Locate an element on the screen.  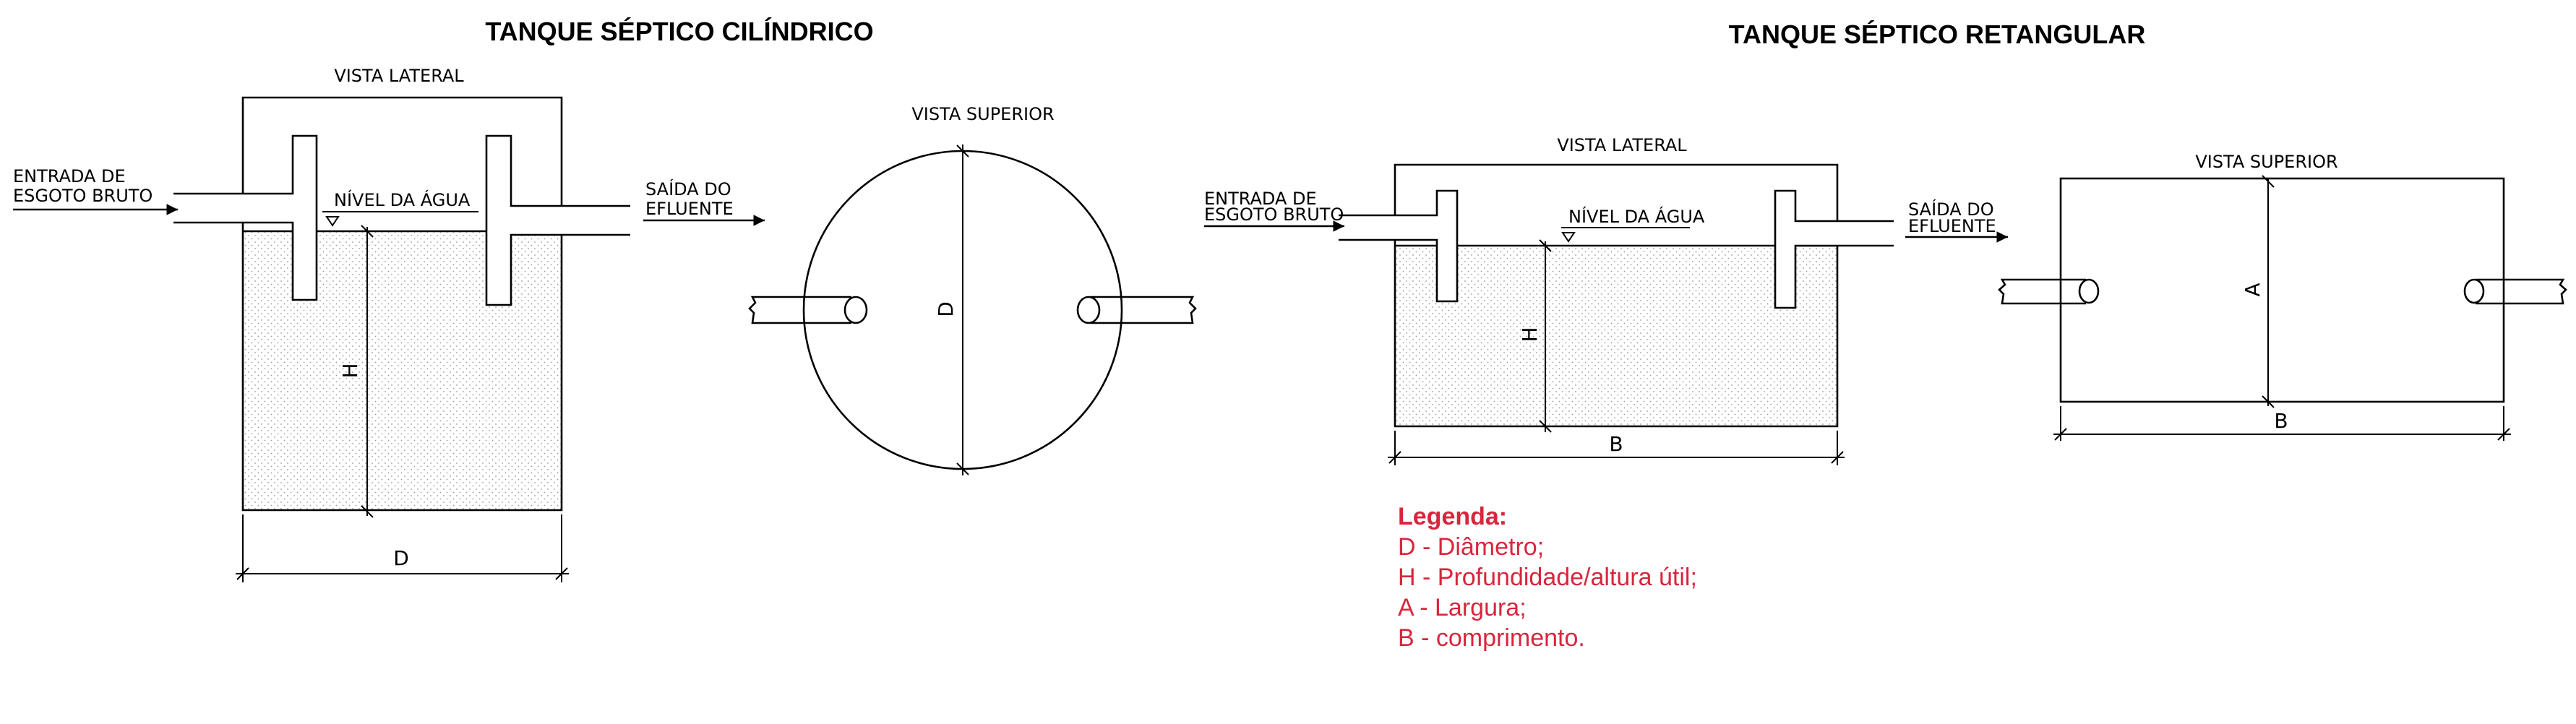
cyl-top-outlet-pipe-end is located at coordinates (1089, 310).